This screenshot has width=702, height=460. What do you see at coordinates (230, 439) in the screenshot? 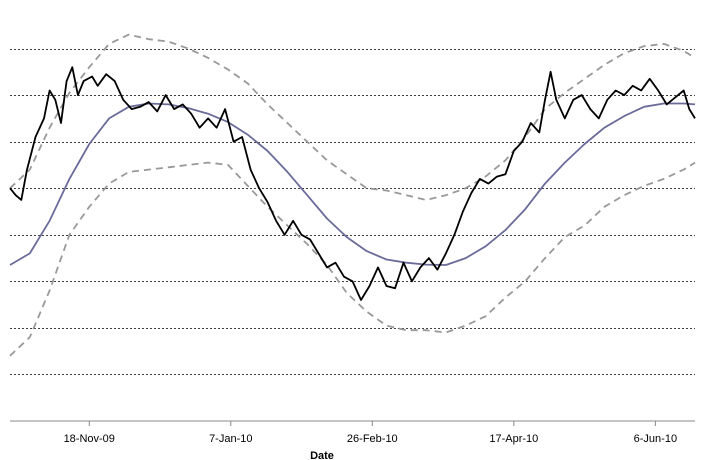
I see `x-tick-label-2: 7-Jan-10` at bounding box center [230, 439].